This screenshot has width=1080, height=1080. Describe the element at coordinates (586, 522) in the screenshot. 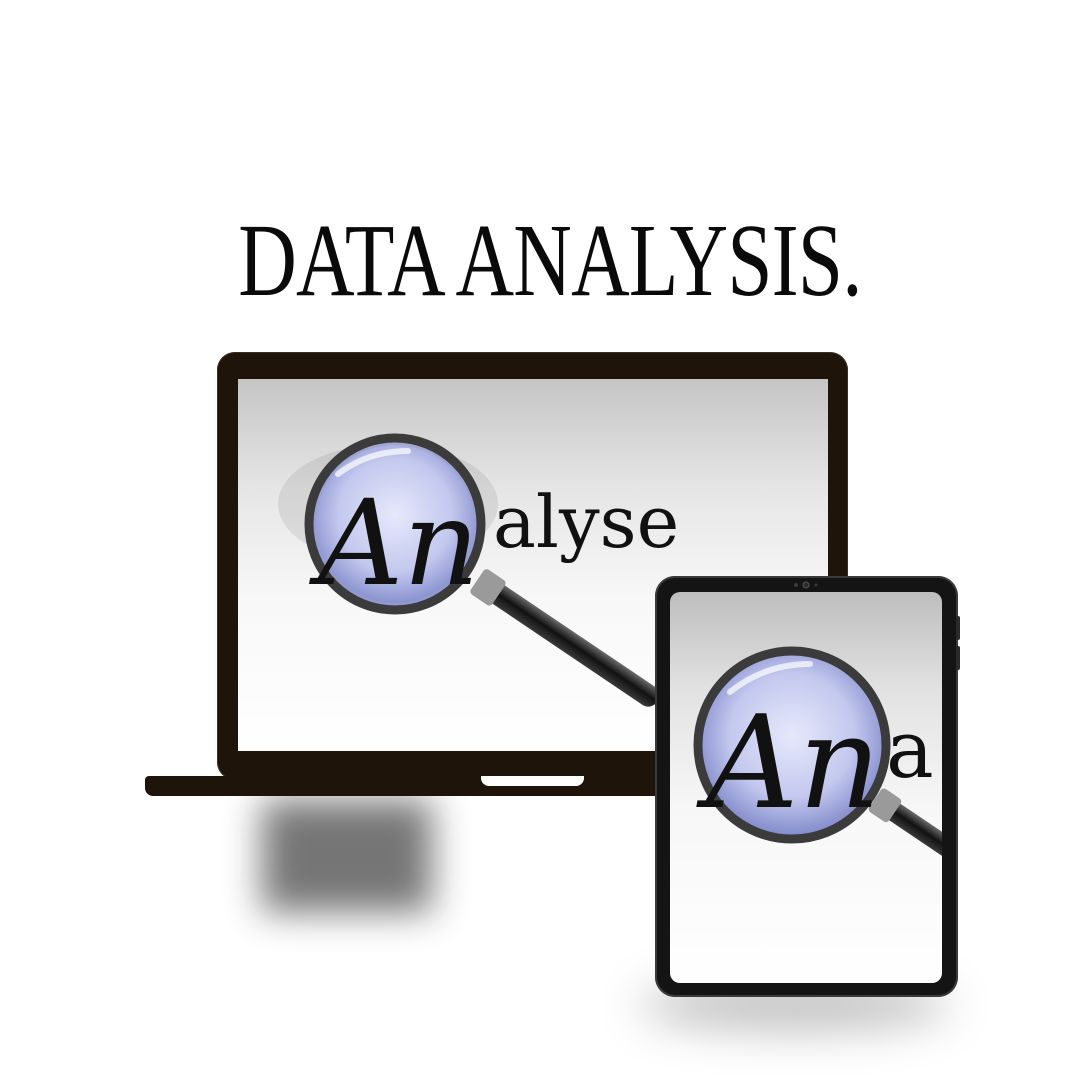

I see `analyse-rest-letters: alyse` at that location.